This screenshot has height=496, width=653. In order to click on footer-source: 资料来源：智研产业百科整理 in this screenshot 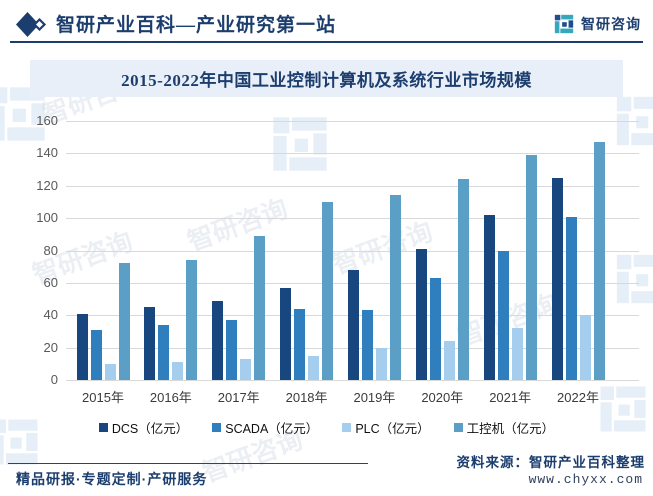, I will do `click(550, 462)`.